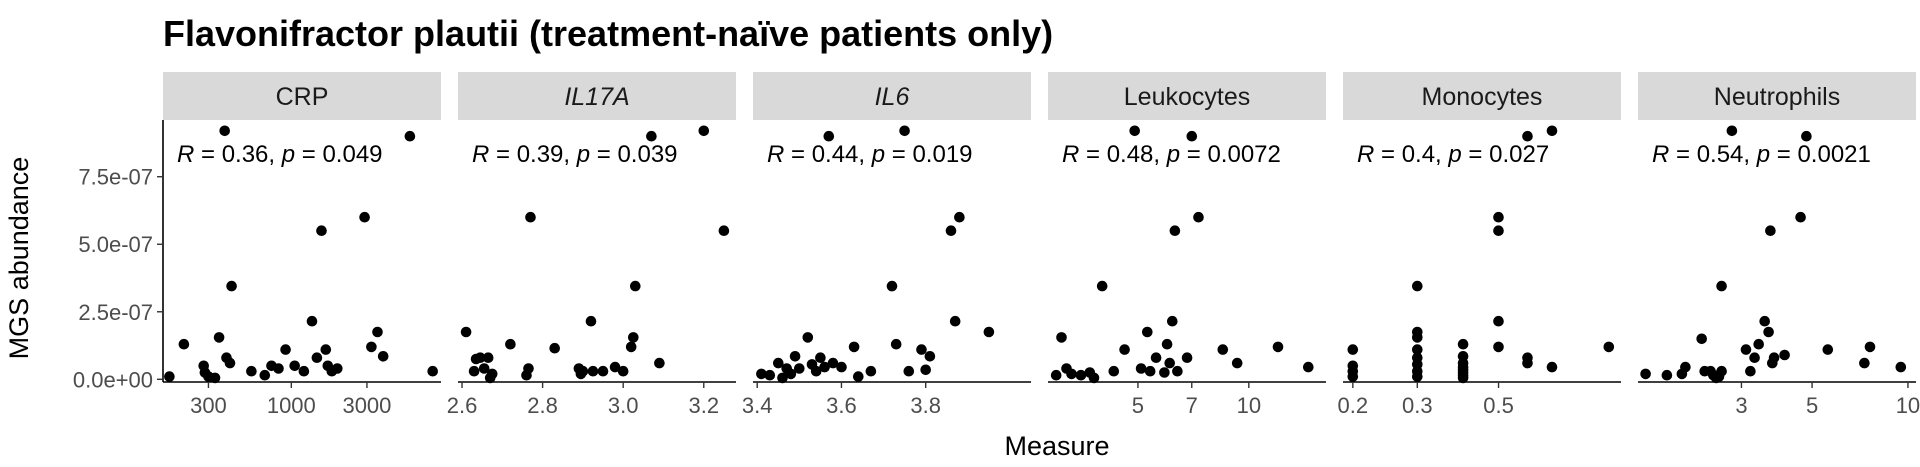 The height and width of the screenshot is (467, 1920). I want to click on x-axis-title: Measure, so click(1056, 446).